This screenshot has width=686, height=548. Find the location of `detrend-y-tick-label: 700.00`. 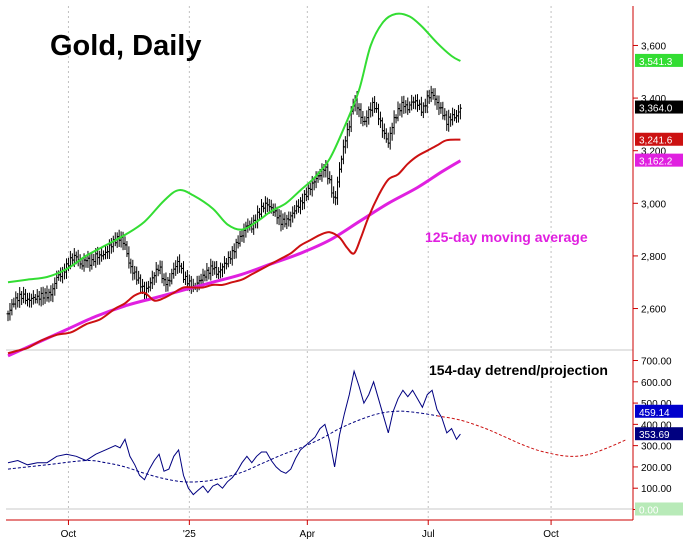

detrend-y-tick-label: 700.00 is located at coordinates (656, 362).